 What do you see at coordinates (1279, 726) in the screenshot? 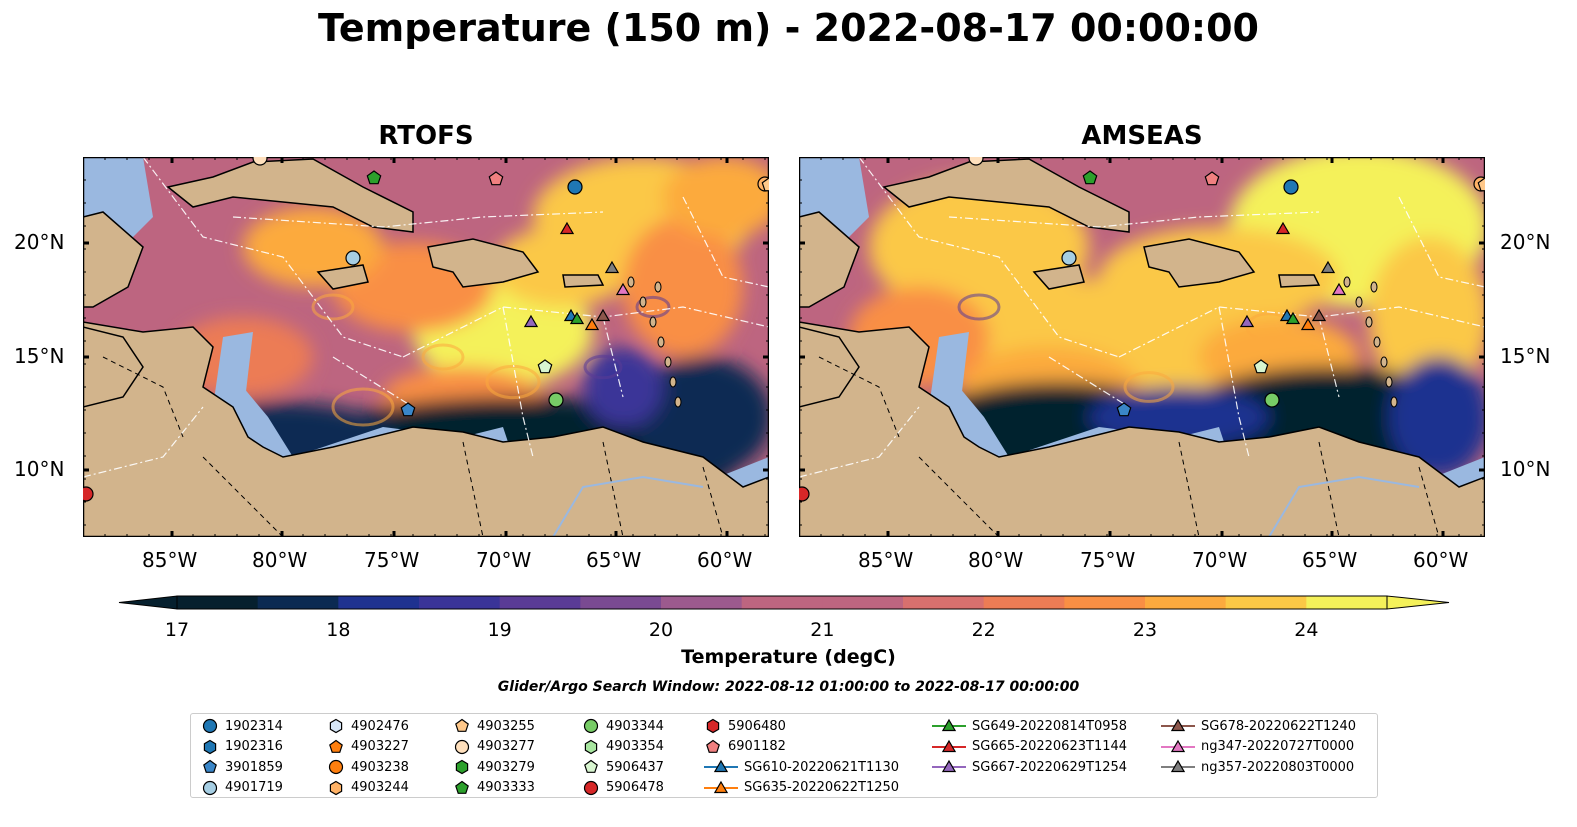
I see `legend-label: SG678-20220622T1240` at bounding box center [1279, 726].